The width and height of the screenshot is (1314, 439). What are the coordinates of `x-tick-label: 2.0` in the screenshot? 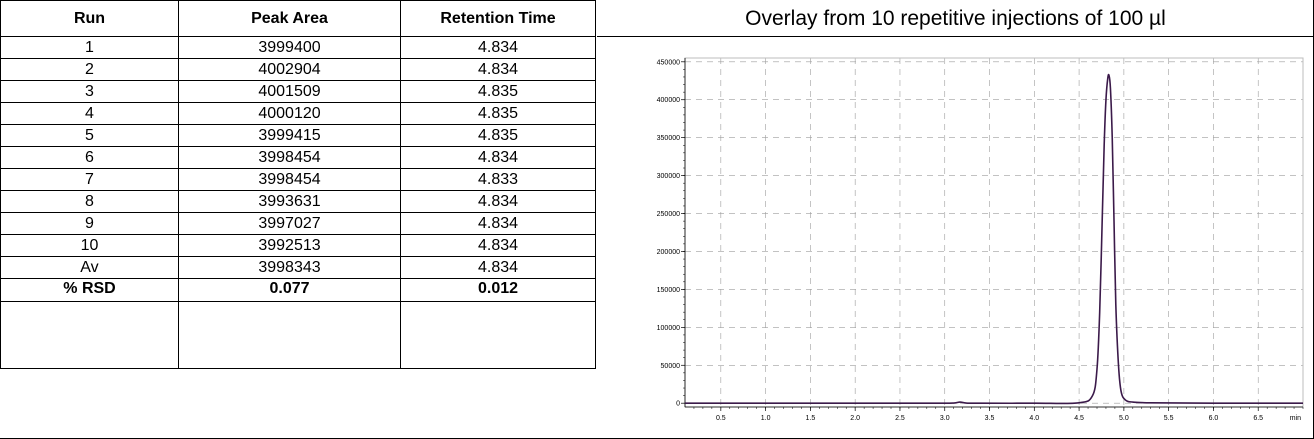 It's located at (855, 418).